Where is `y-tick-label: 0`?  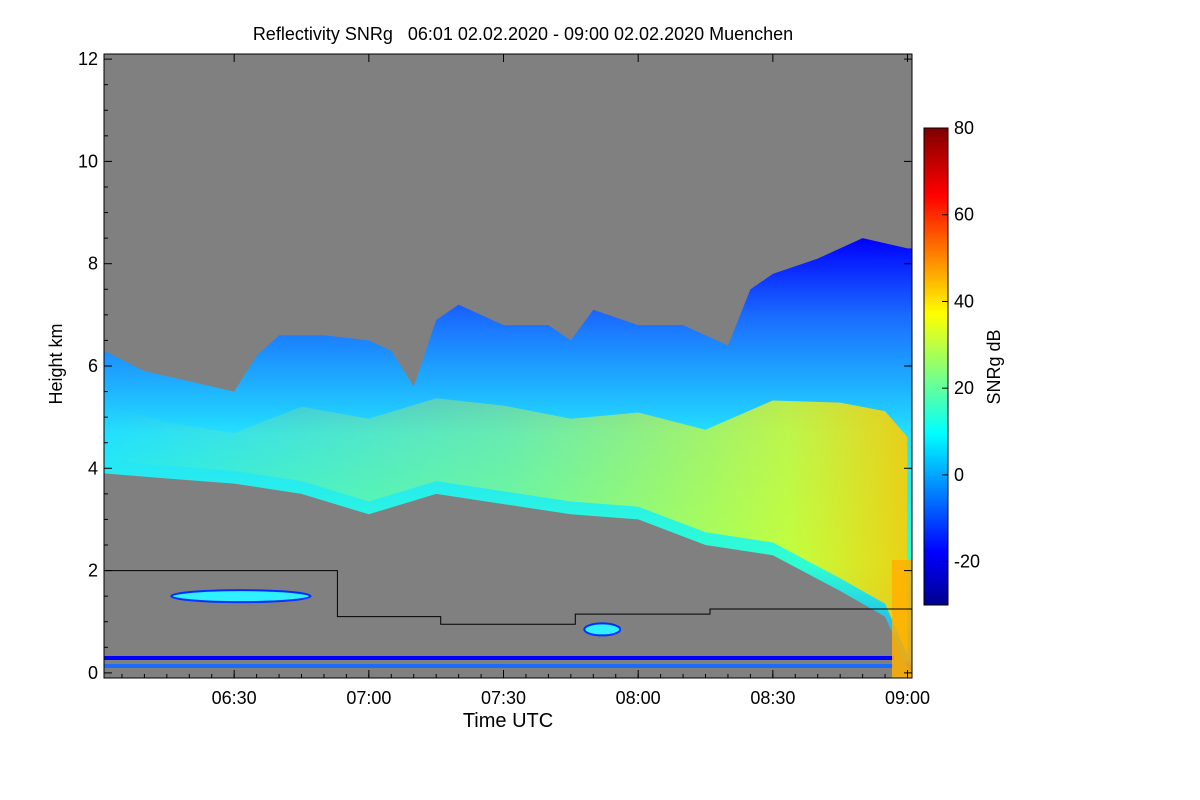
y-tick-label: 0 is located at coordinates (93, 673).